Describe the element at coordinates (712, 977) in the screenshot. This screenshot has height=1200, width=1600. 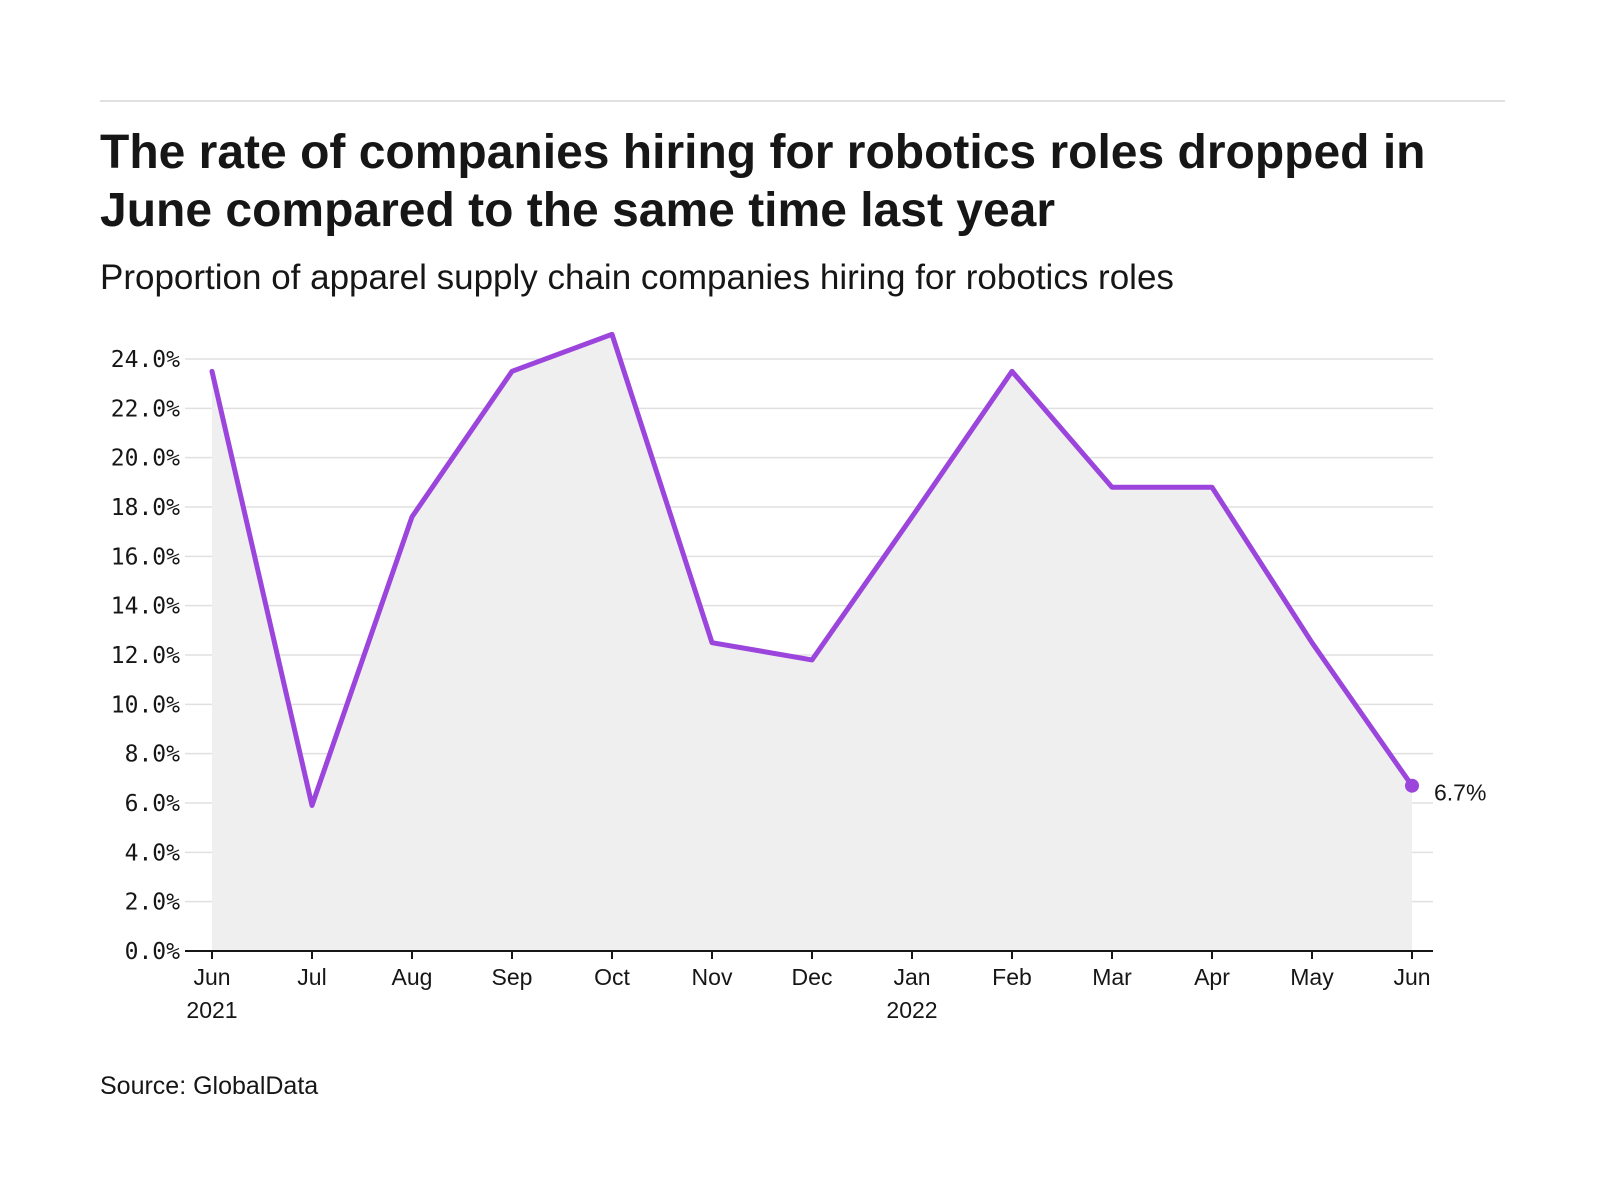
I see `x-tick-label: Nov` at that location.